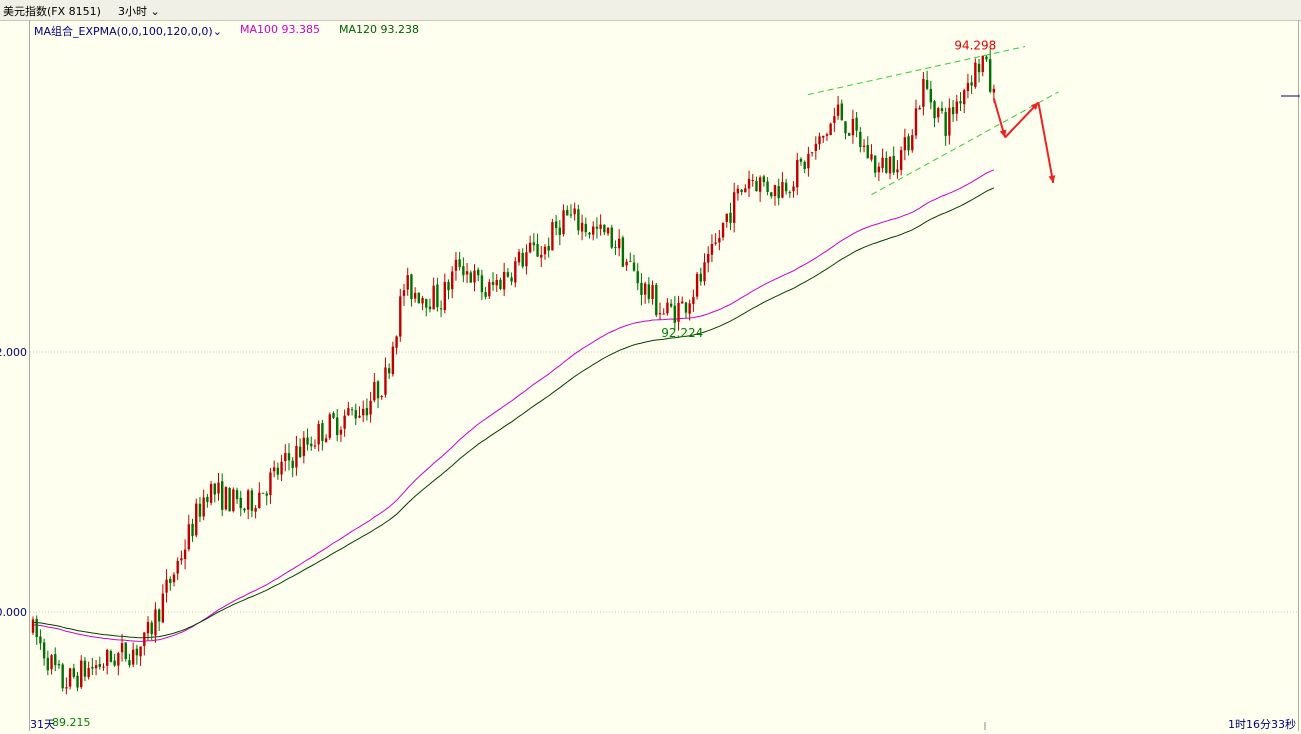 The image size is (1301, 734). I want to click on indicator-name: MA组合_EXPMA(0,0,100,120,0,0)⌄, so click(128, 31).